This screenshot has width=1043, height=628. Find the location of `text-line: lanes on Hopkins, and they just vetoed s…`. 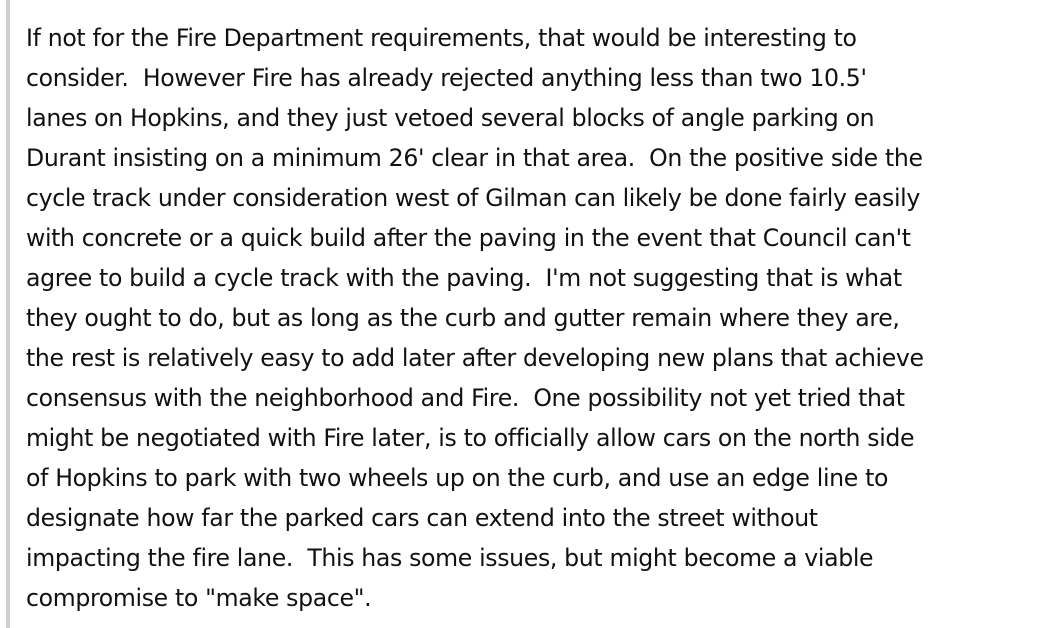

text-line: lanes on Hopkins, and they just vetoed s… is located at coordinates (450, 118).